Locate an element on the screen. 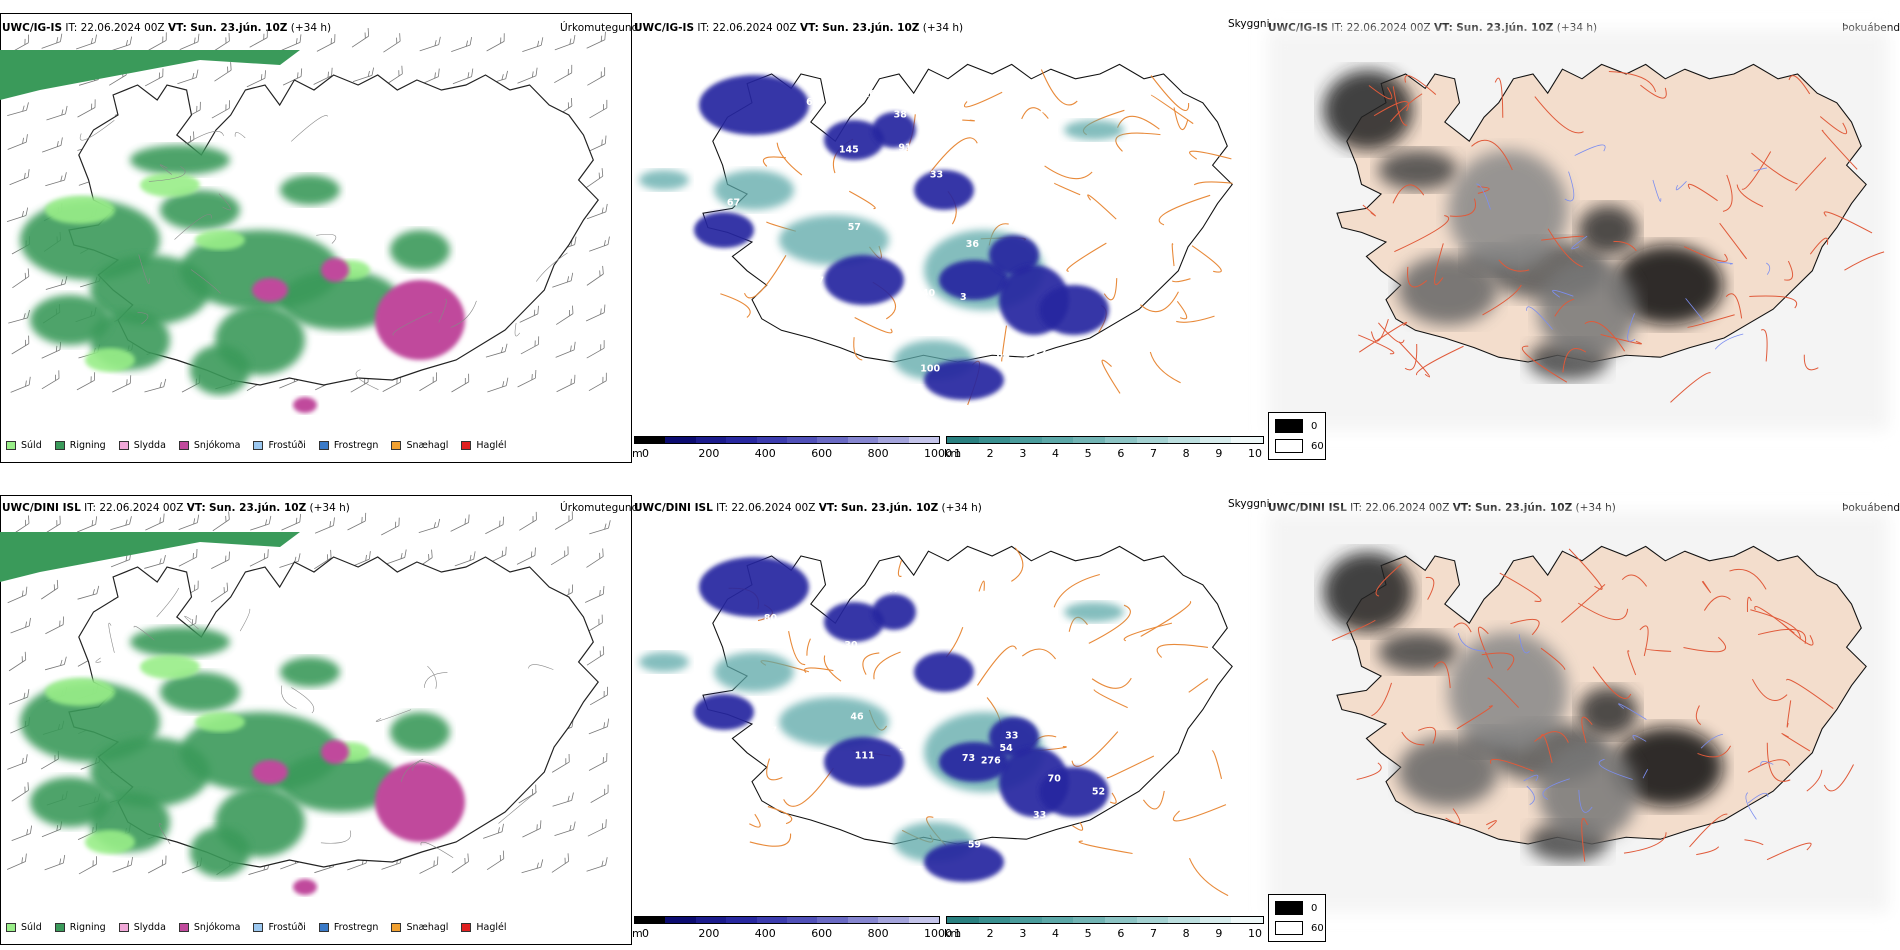 This screenshot has height=950, width=1900. legend-item: Slydda is located at coordinates (142, 927).